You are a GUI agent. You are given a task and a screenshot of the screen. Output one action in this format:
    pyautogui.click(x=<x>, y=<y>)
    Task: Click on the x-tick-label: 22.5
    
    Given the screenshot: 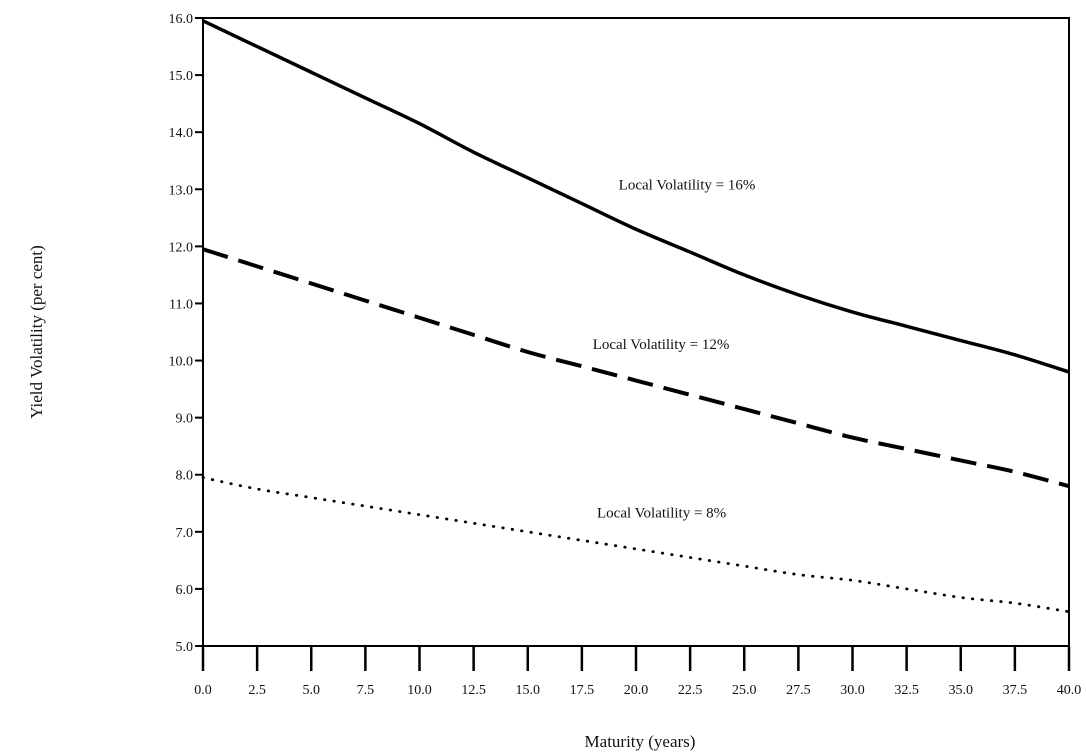 What is the action you would take?
    pyautogui.click(x=690, y=690)
    